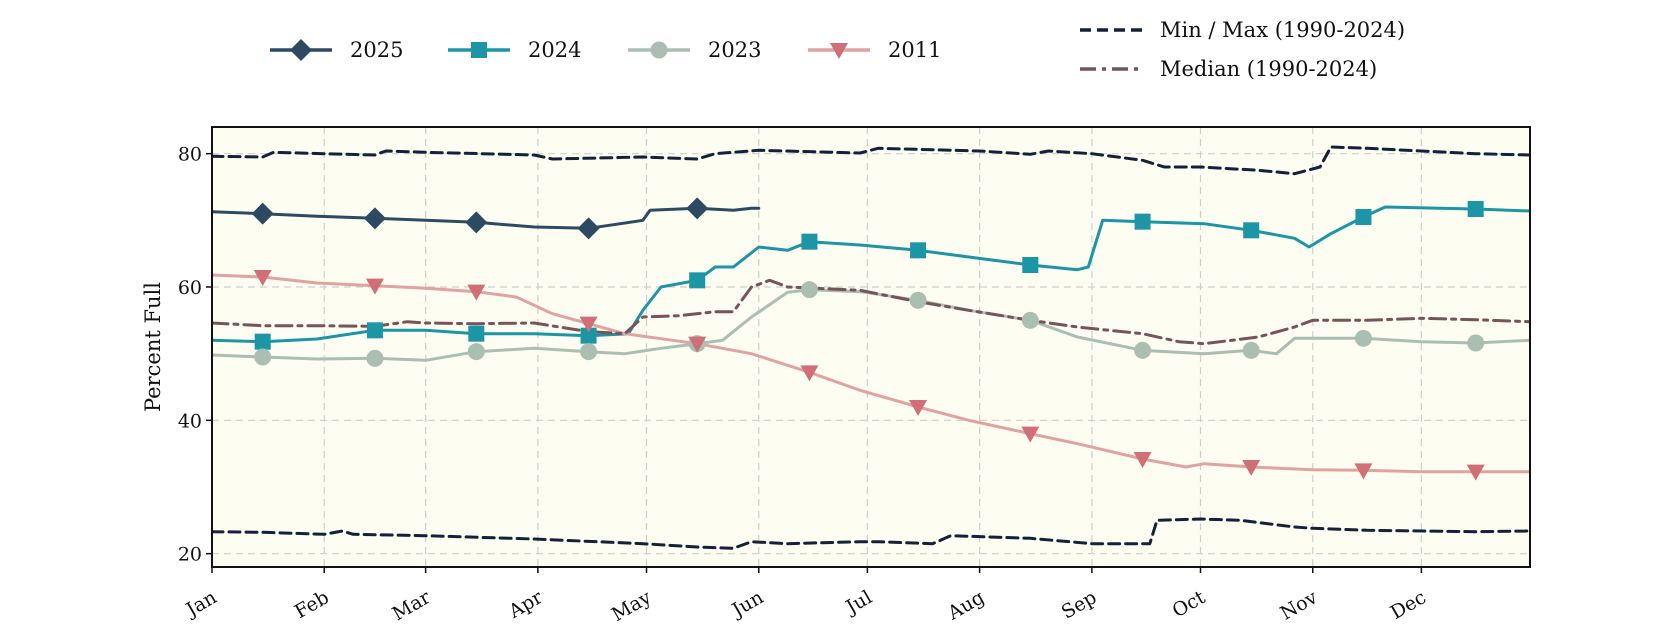 The width and height of the screenshot is (1680, 630). Describe the element at coordinates (190, 421) in the screenshot. I see `y-tick-label: 40` at that location.